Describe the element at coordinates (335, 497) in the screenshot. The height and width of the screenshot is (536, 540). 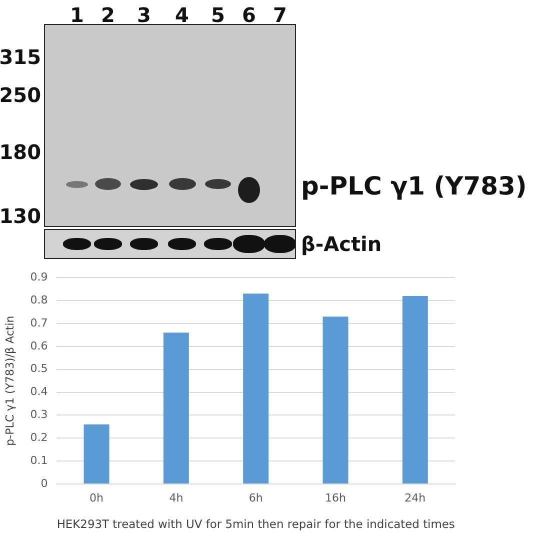
I see `x-tick-label: 16h` at that location.